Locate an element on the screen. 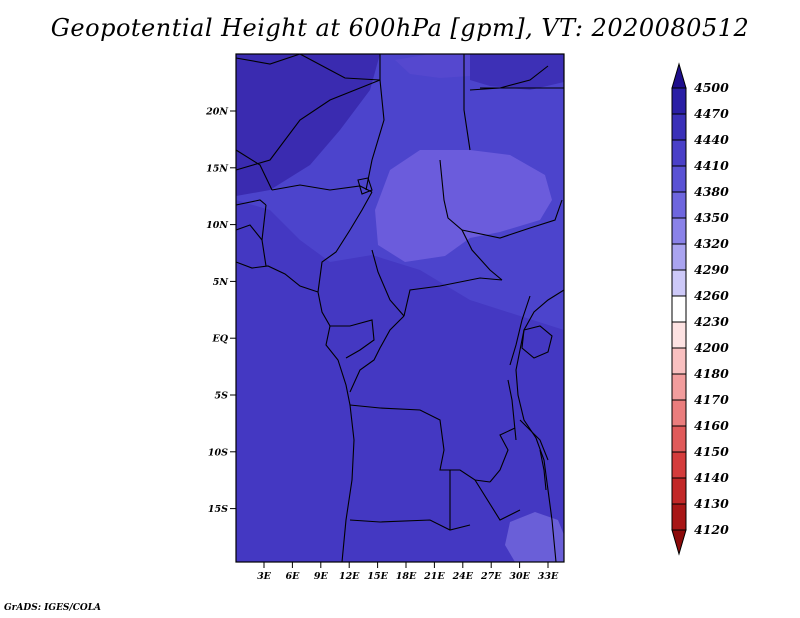 This screenshot has width=800, height=618. colorbar-label: 4470 is located at coordinates (711, 113).